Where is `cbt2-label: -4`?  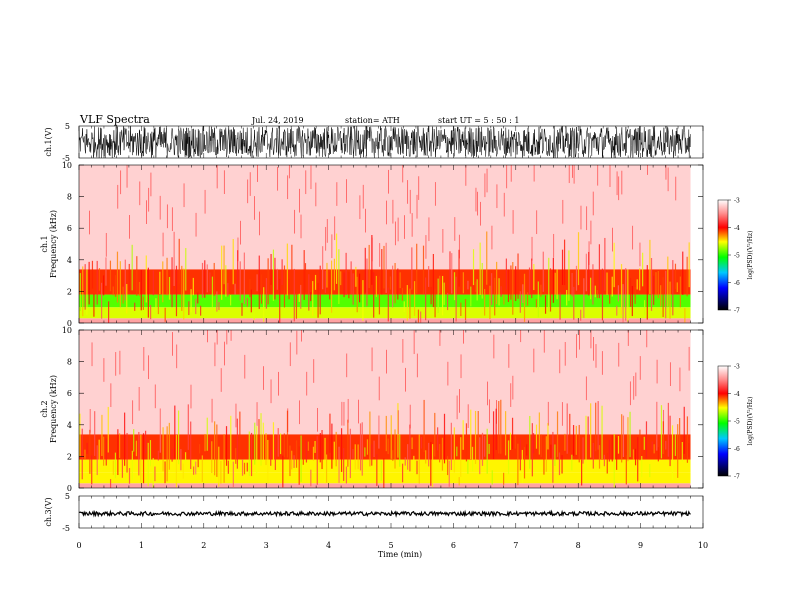 cbt2-label: -4 is located at coordinates (737, 394).